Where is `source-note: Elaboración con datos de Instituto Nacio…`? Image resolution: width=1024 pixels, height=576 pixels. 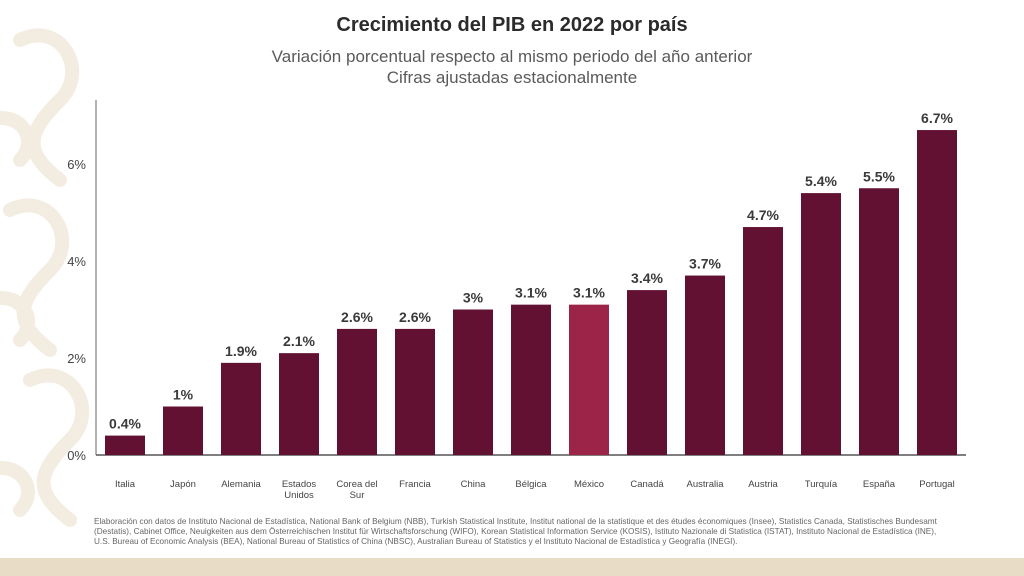
source-note: Elaboración con datos de Instituto Nacio… is located at coordinates (515, 531).